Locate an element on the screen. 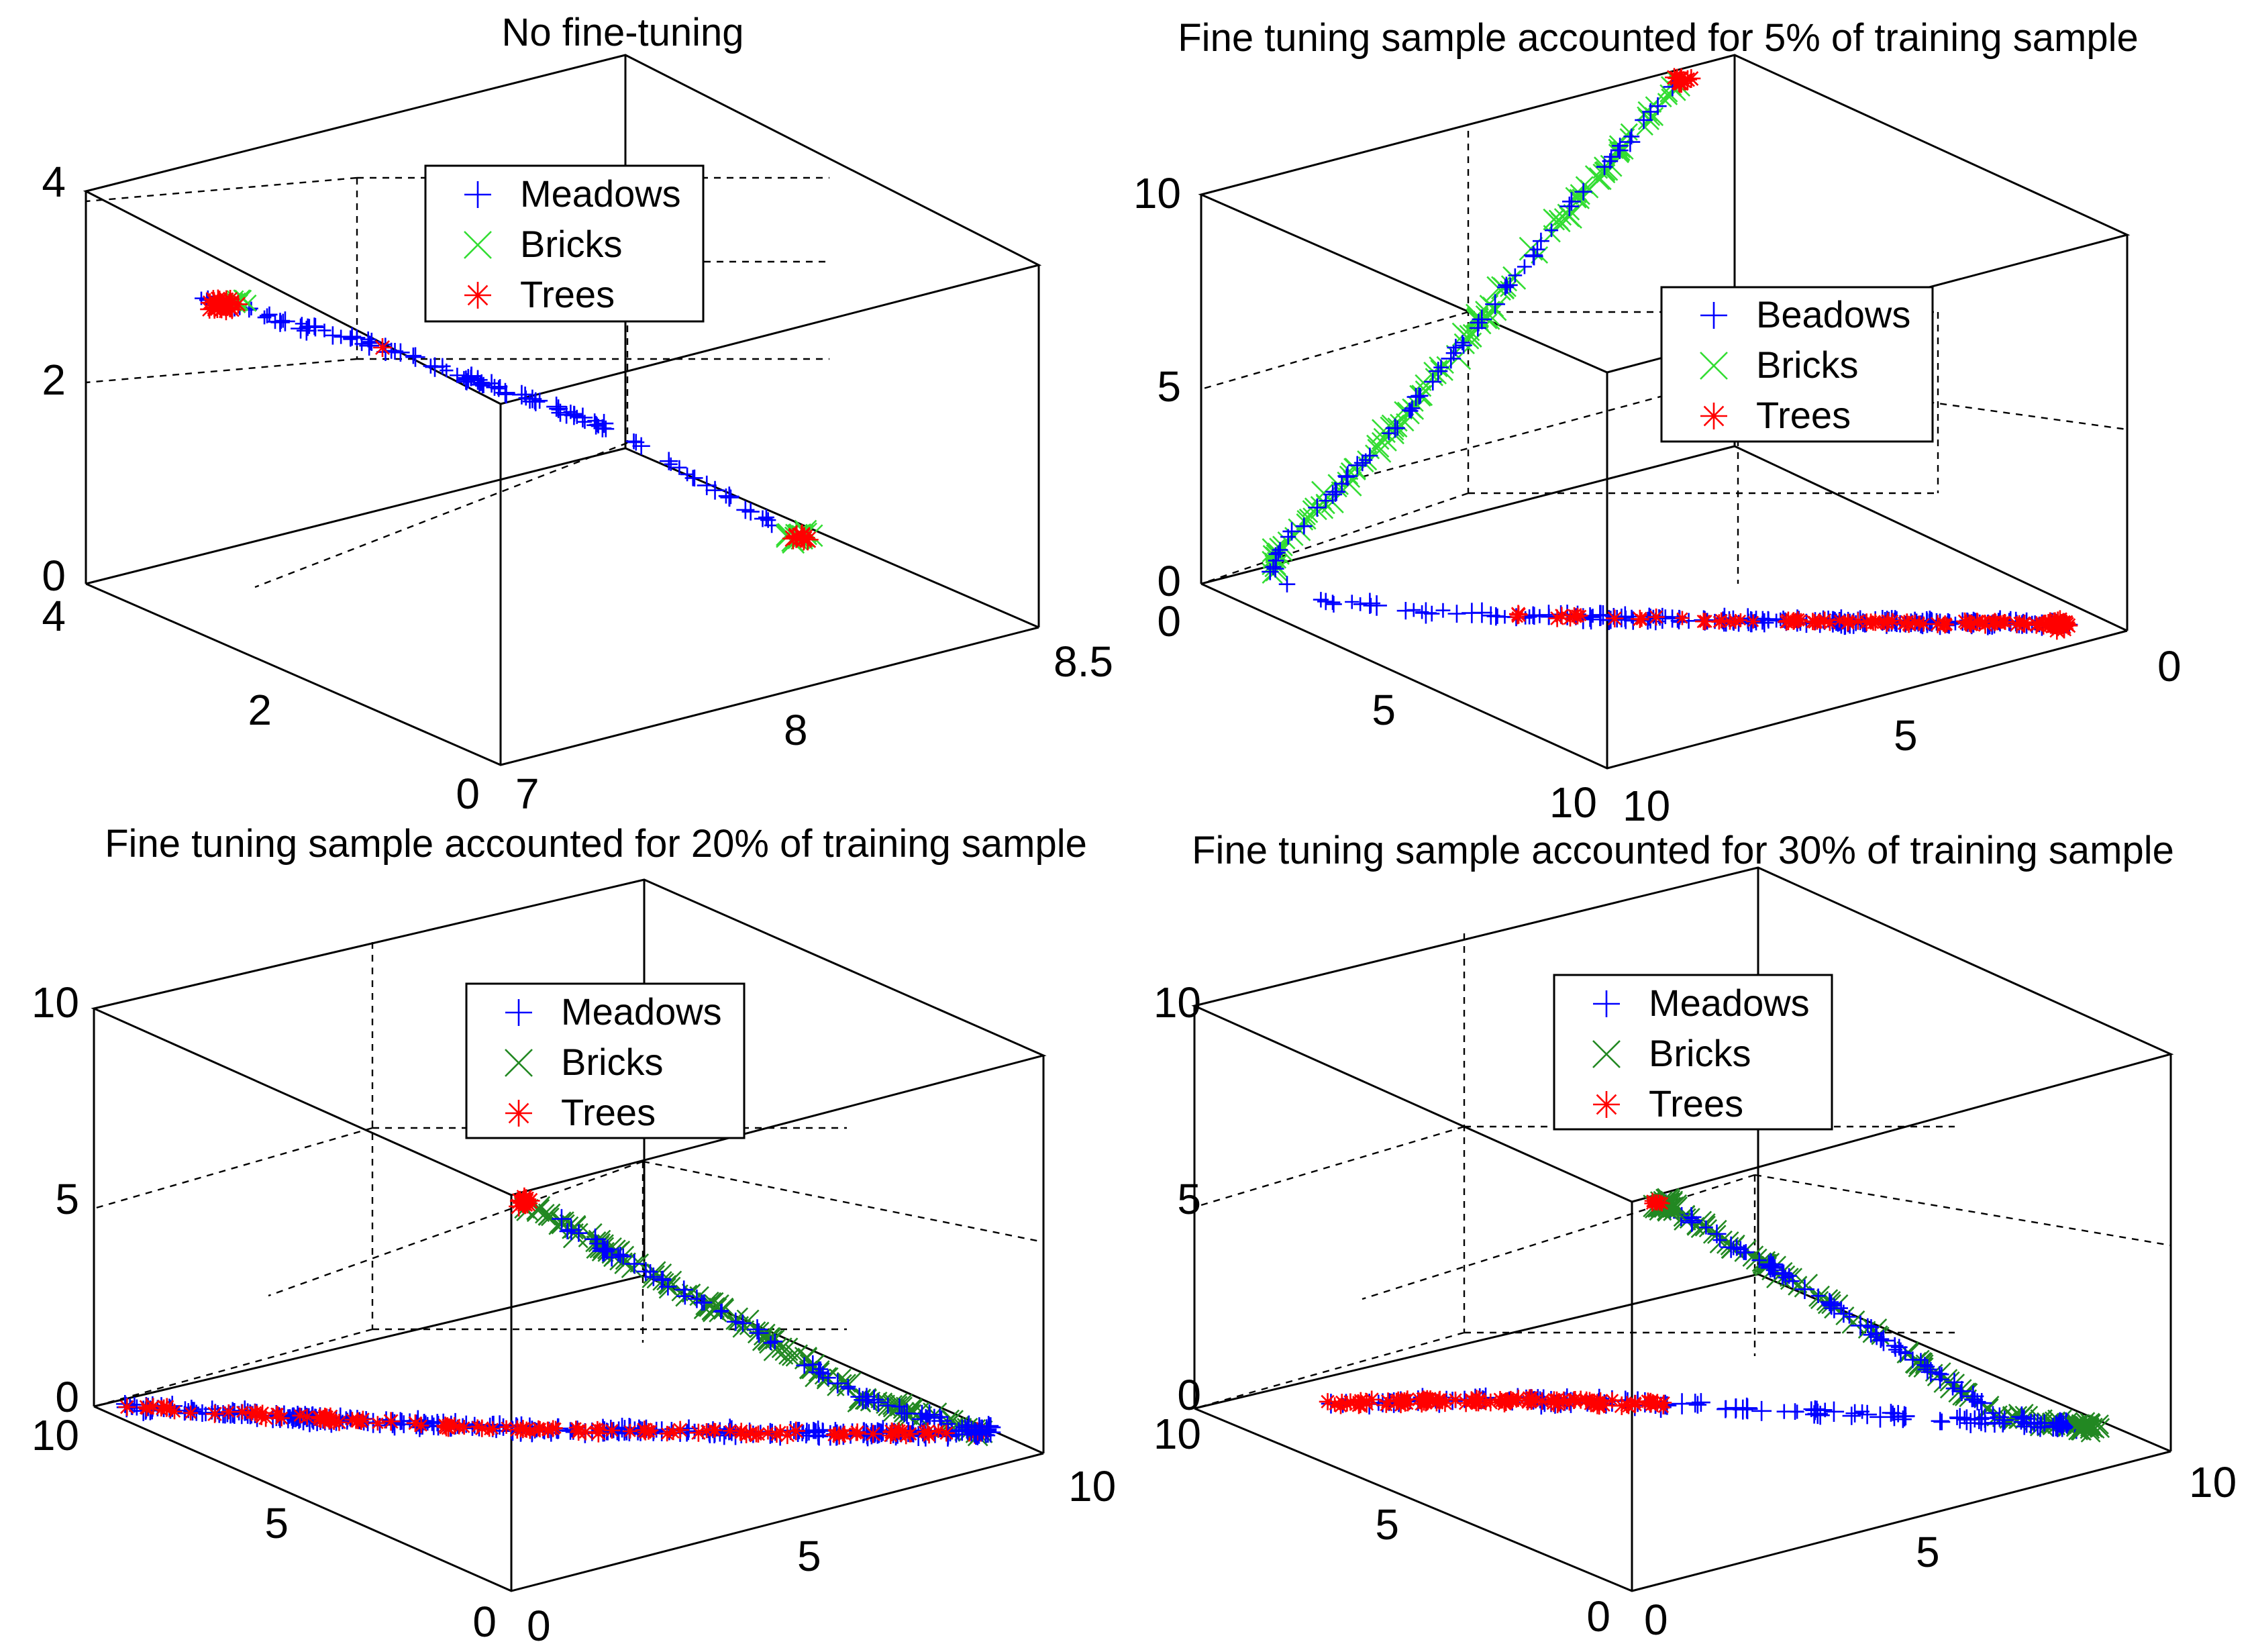 The width and height of the screenshot is (2254, 1652). subplot-1-z-tick-2: 2 is located at coordinates (54, 380).